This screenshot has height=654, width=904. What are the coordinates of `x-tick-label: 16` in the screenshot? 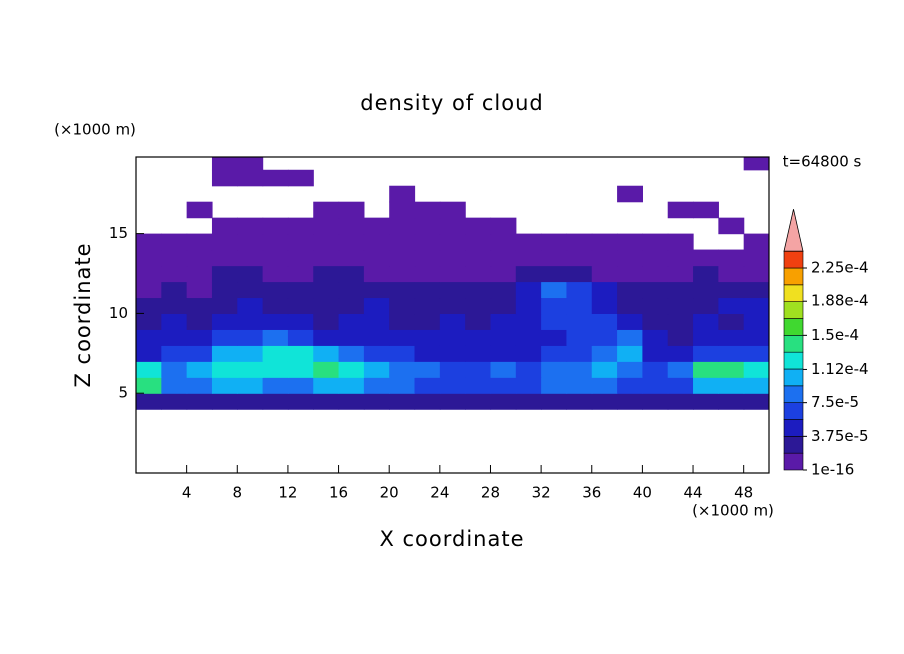 It's located at (338, 493).